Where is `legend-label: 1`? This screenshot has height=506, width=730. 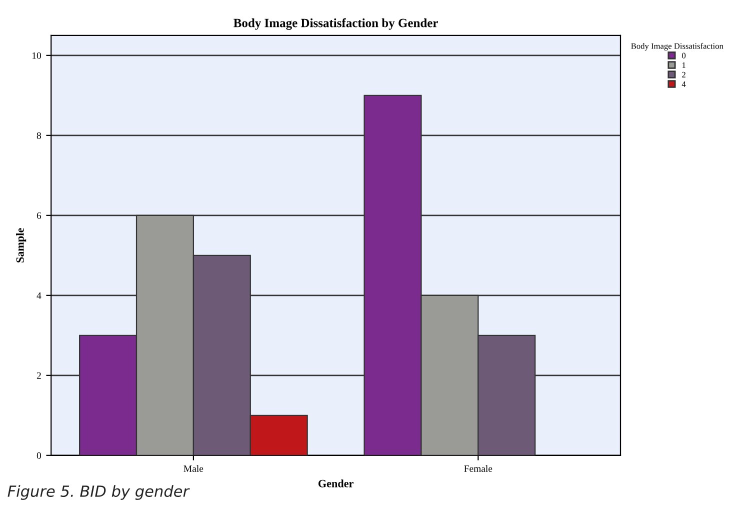 legend-label: 1 is located at coordinates (684, 65).